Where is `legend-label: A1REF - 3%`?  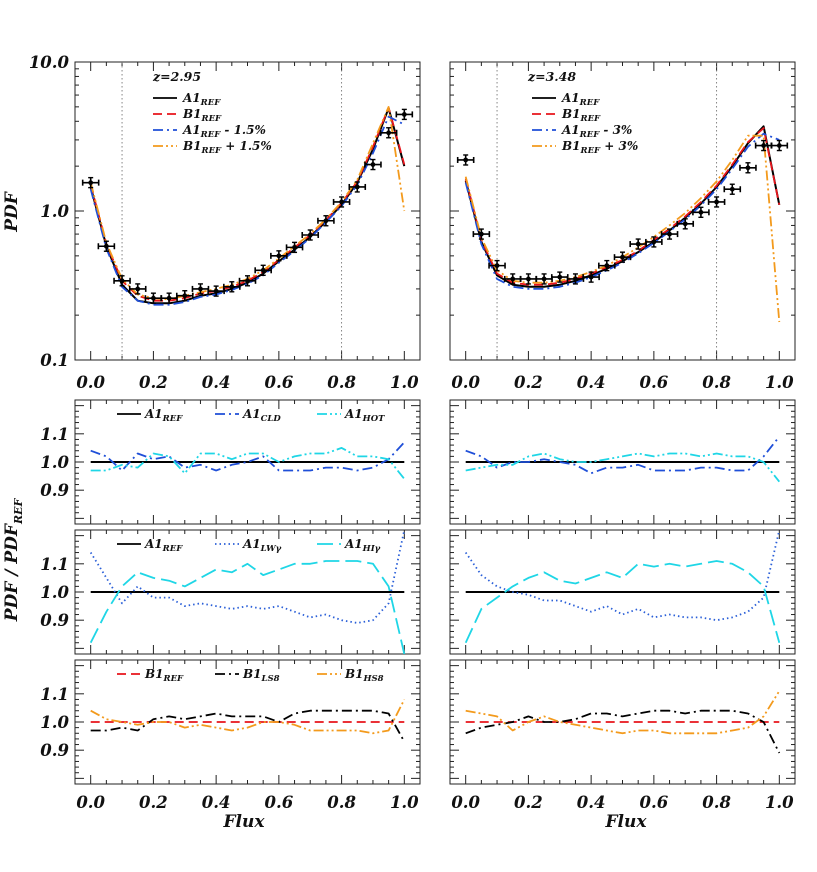 legend-label: A1REF - 3% is located at coordinates (596, 131).